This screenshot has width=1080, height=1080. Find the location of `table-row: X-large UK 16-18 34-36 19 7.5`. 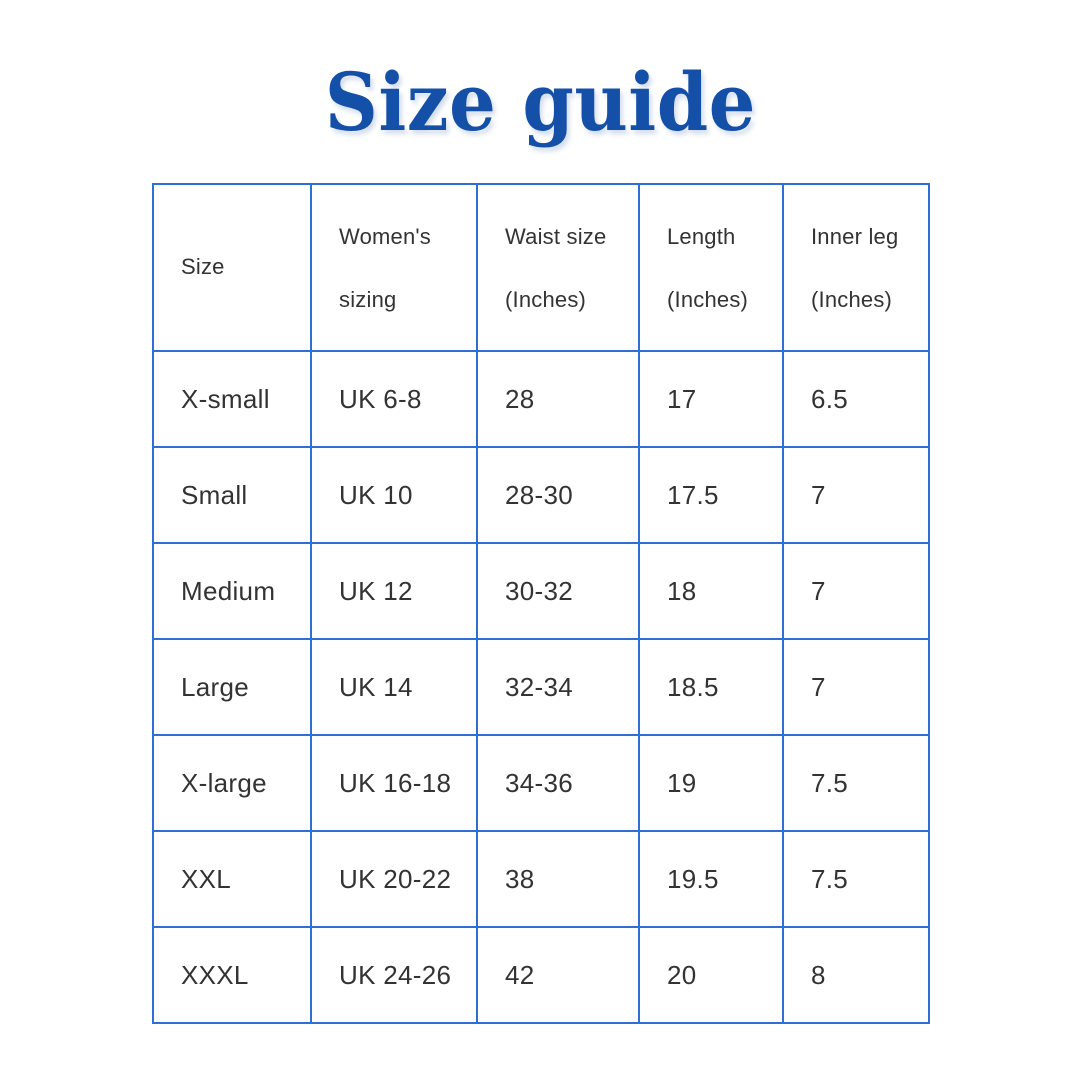

table-row: X-large UK 16-18 34-36 19 7.5 is located at coordinates (541, 783).